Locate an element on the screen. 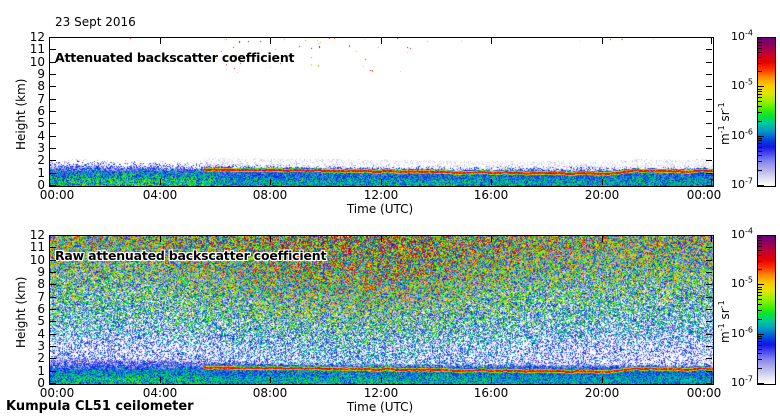  y-tick-label: 12 is located at coordinates (37, 37).